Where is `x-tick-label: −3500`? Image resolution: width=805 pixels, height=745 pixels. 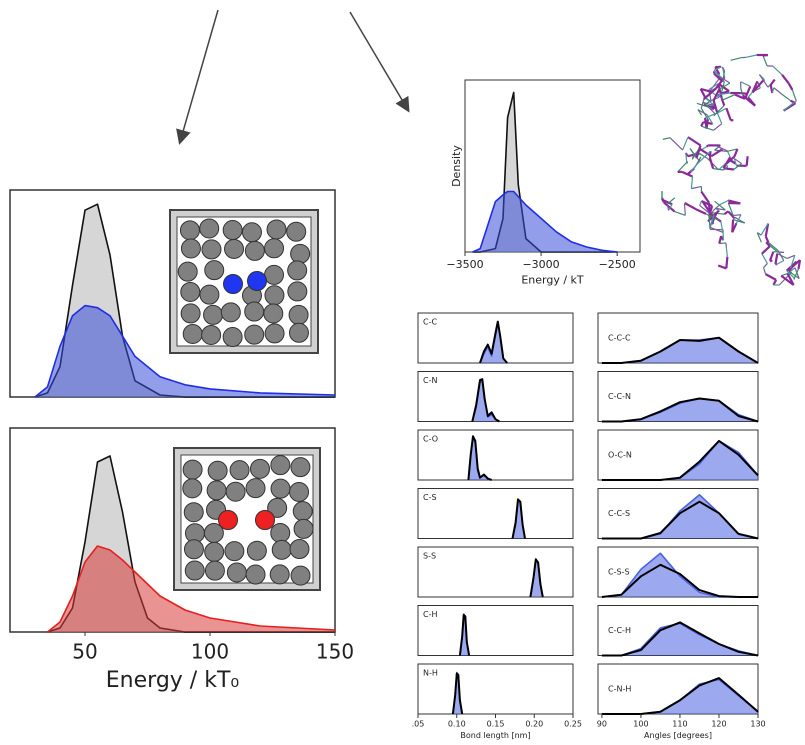
x-tick-label: −3500 is located at coordinates (464, 264).